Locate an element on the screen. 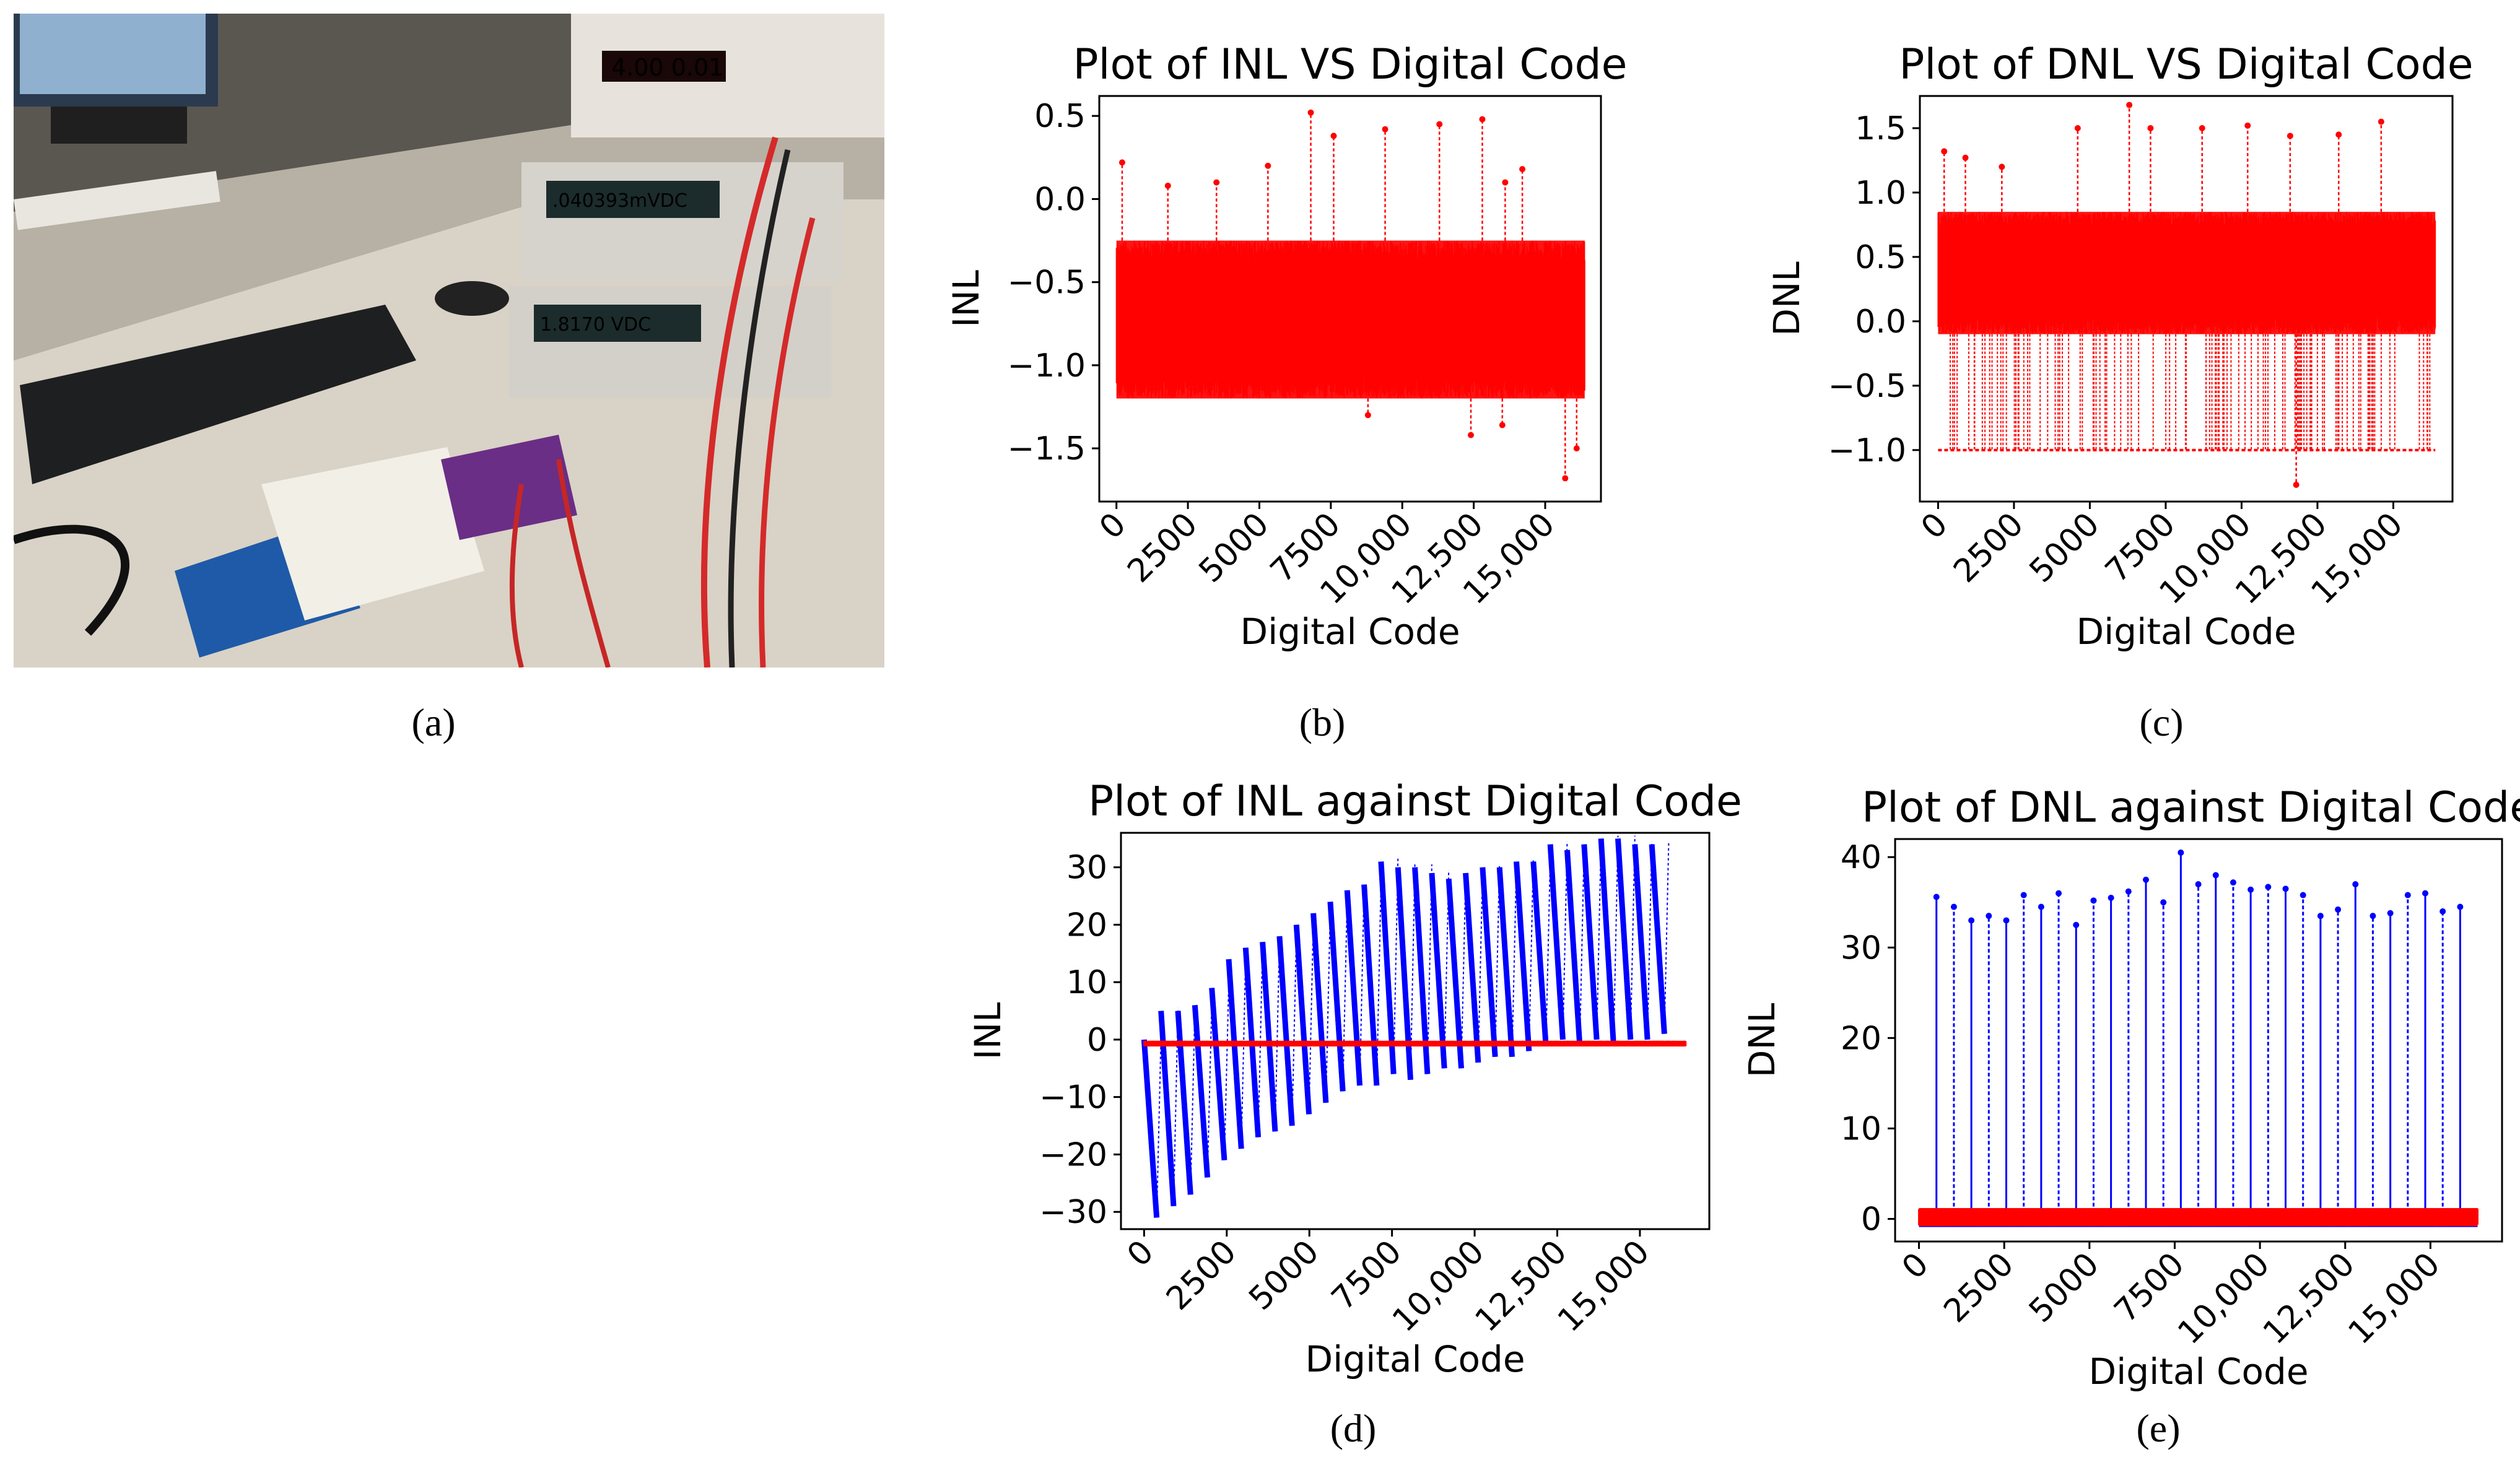  y-tick-label: −20 is located at coordinates (1073, 1154).